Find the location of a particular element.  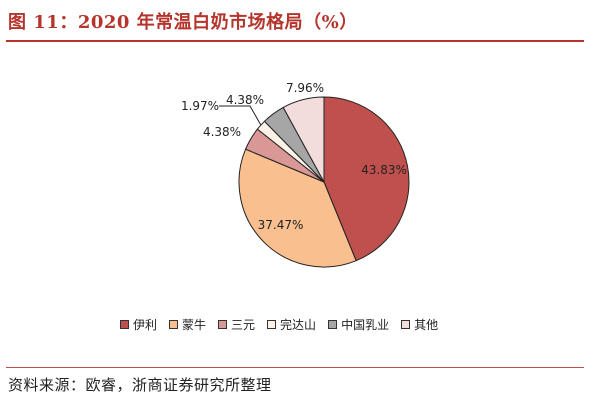

legend-label-3: 完达山 is located at coordinates (298, 324).